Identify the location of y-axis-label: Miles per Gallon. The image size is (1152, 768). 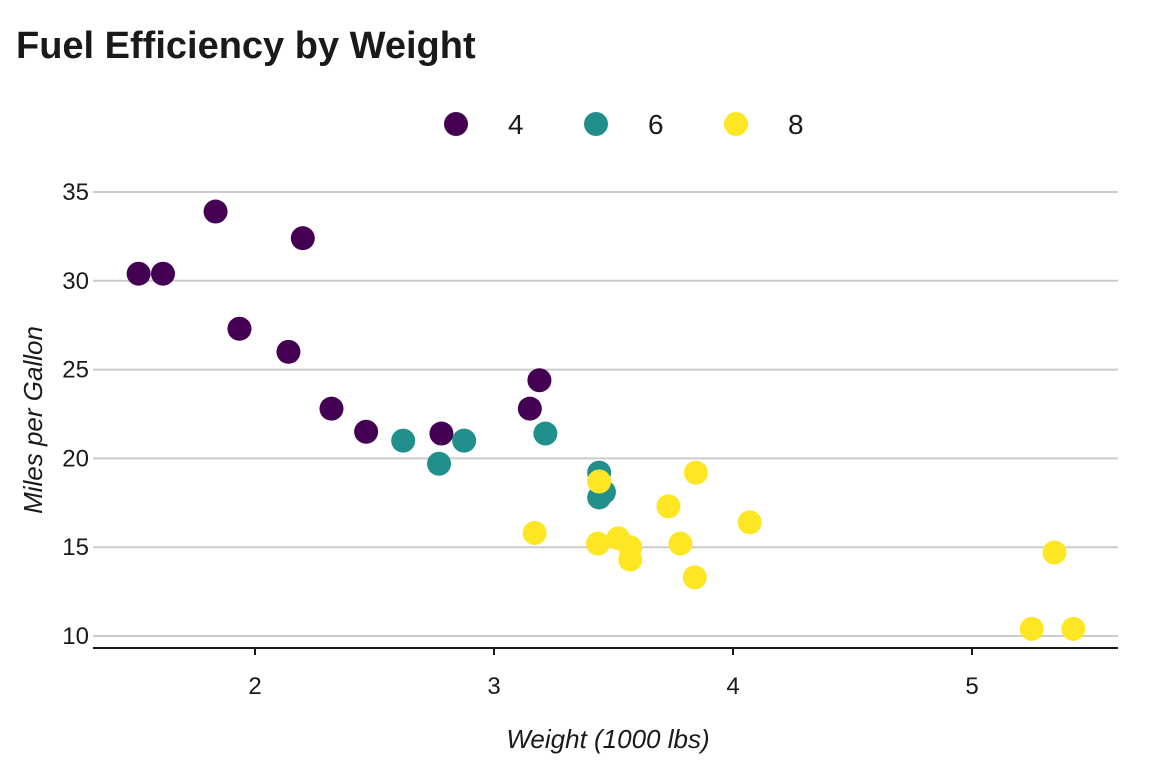
(33, 420).